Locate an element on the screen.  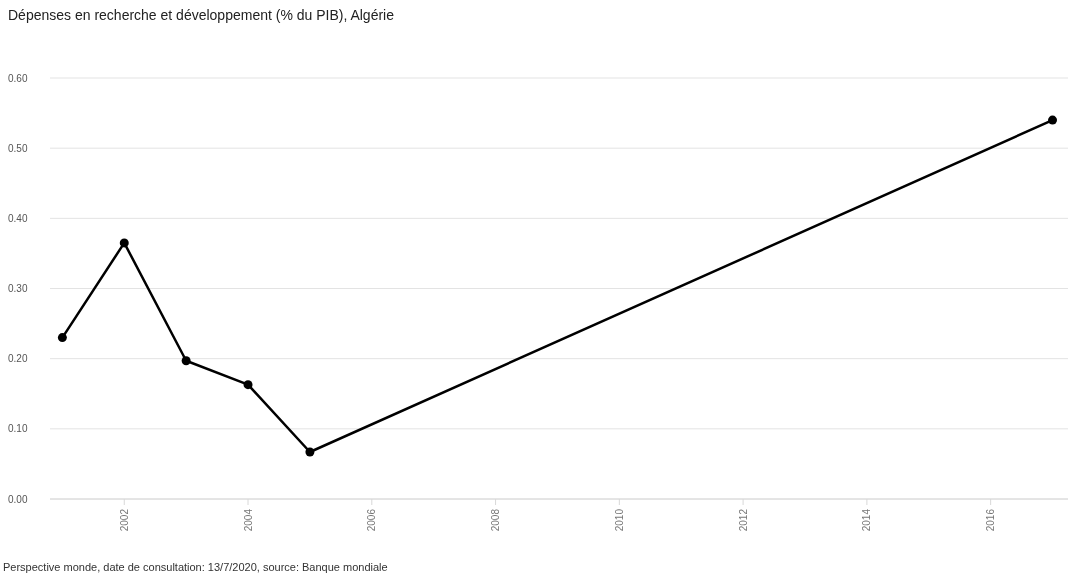
x-tick-label: 2002 is located at coordinates (124, 520).